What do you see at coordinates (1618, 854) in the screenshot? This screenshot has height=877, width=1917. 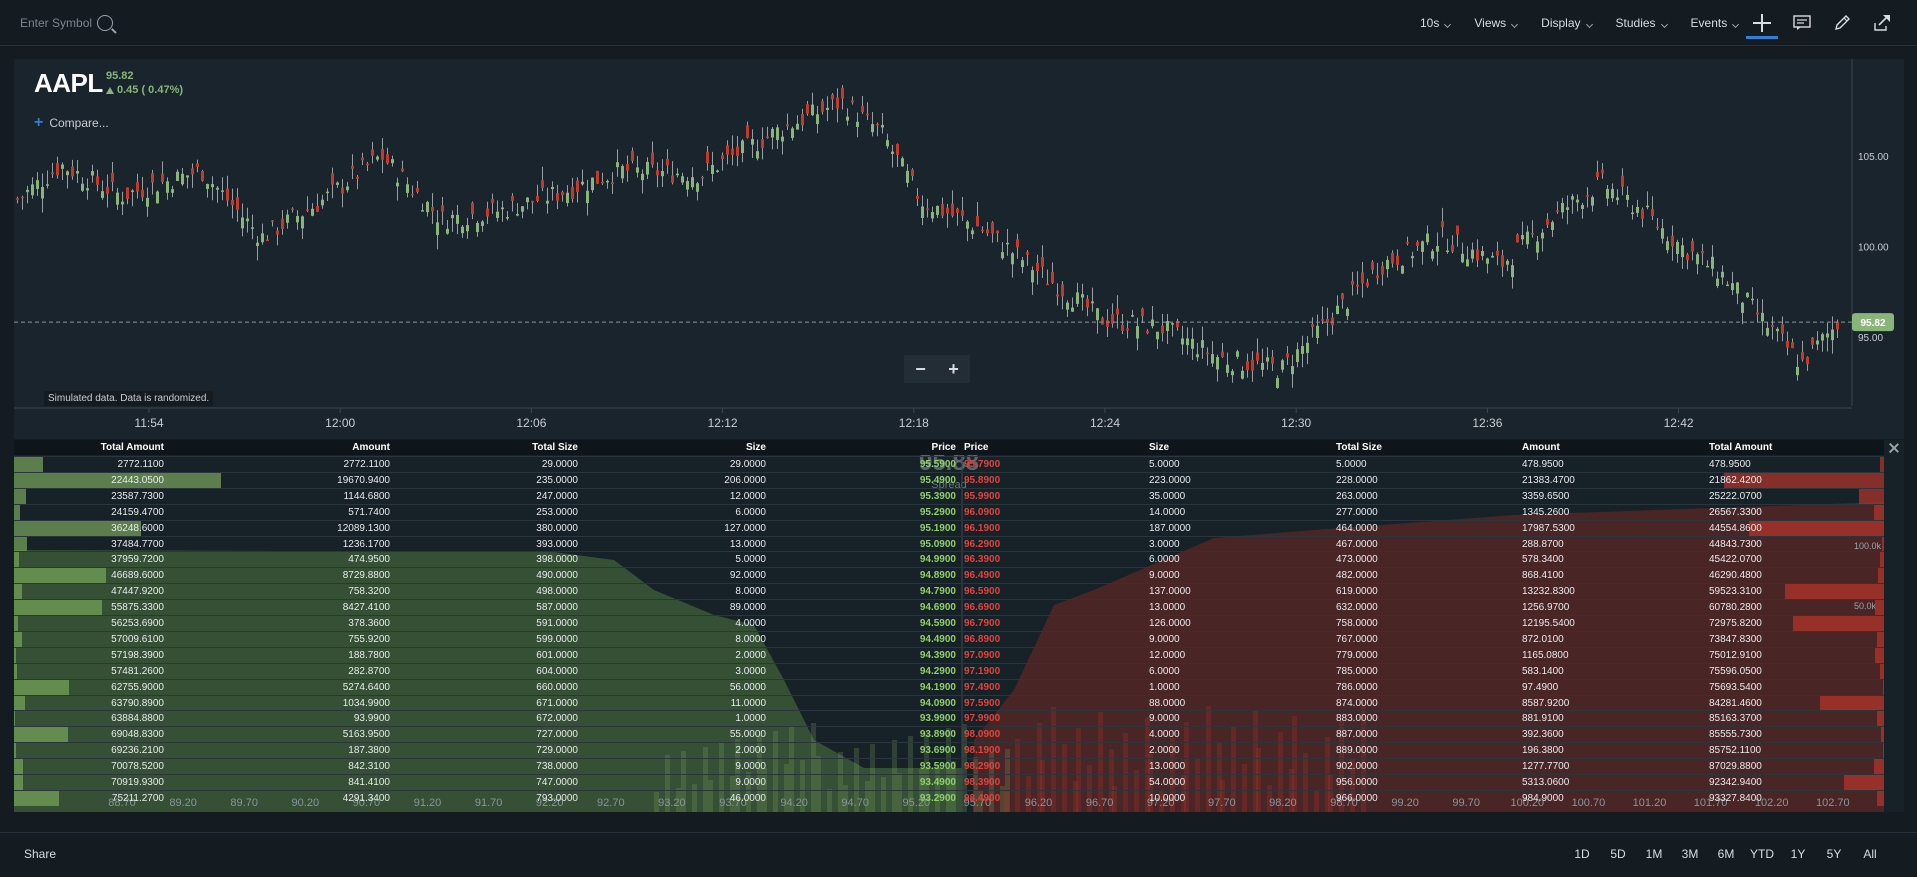 I see `period-5d: 5D` at bounding box center [1618, 854].